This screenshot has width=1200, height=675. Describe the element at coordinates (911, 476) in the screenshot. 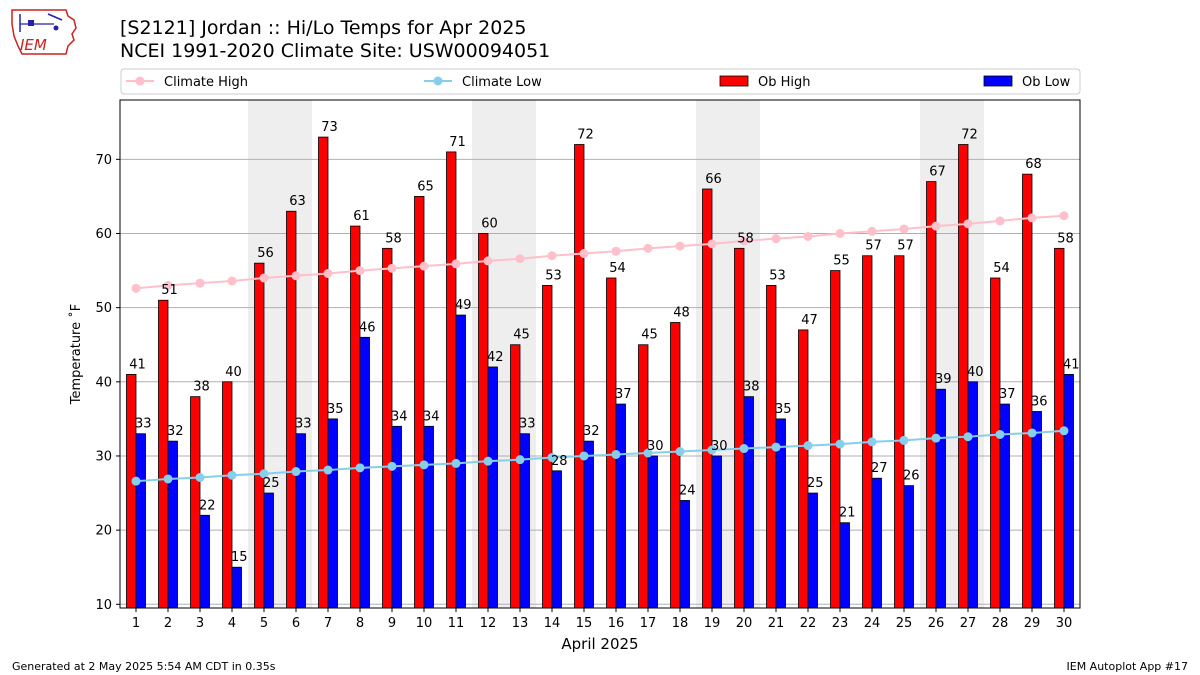

I see `ob-low-label: 26` at that location.